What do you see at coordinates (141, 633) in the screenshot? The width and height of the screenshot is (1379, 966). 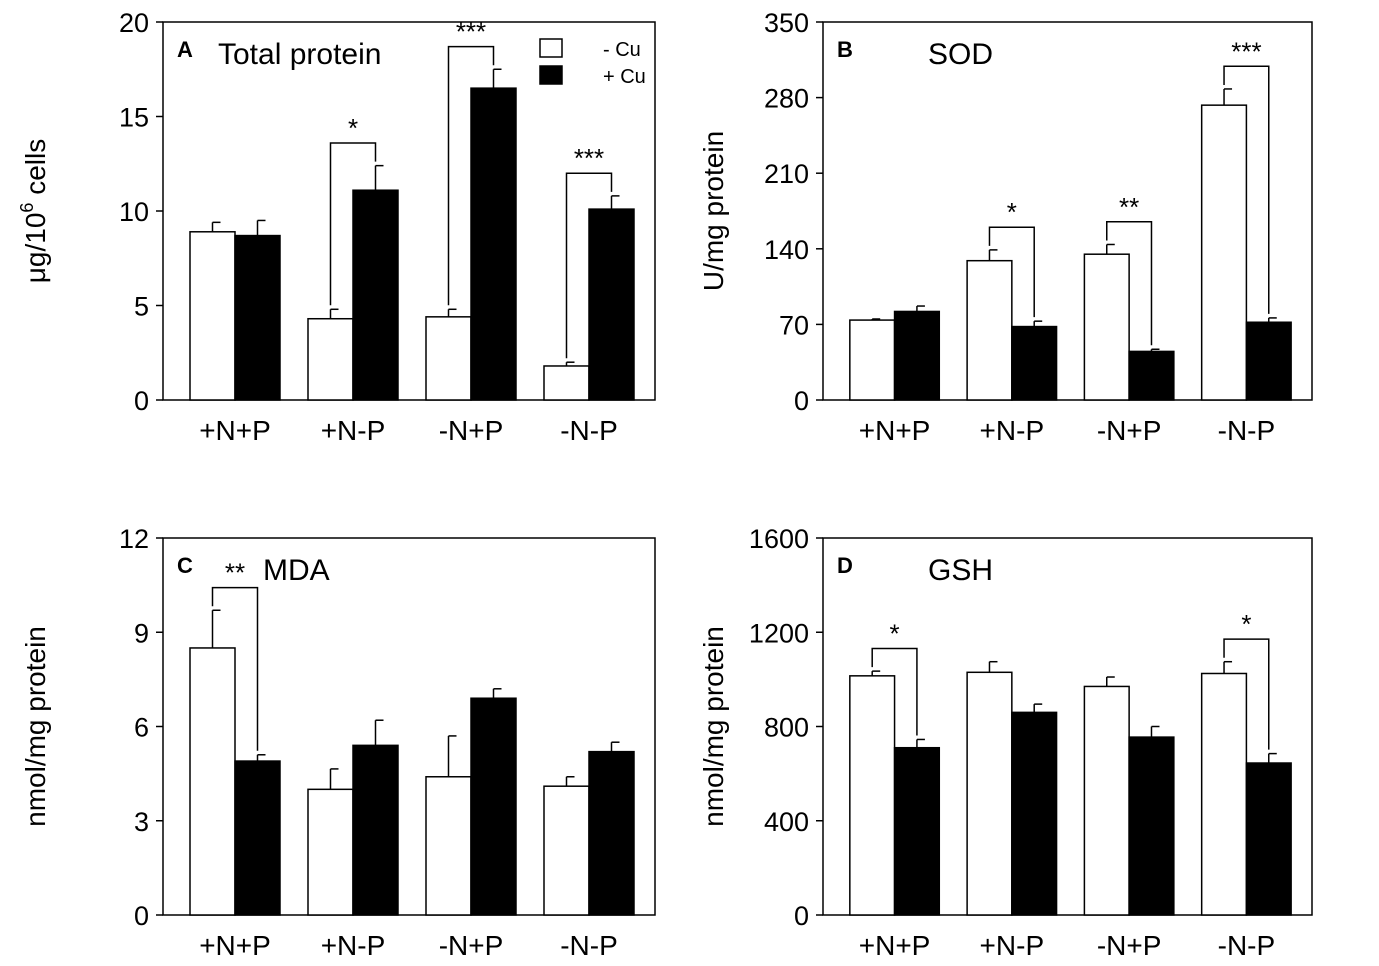 I see `y-tick-label: 9` at bounding box center [141, 633].